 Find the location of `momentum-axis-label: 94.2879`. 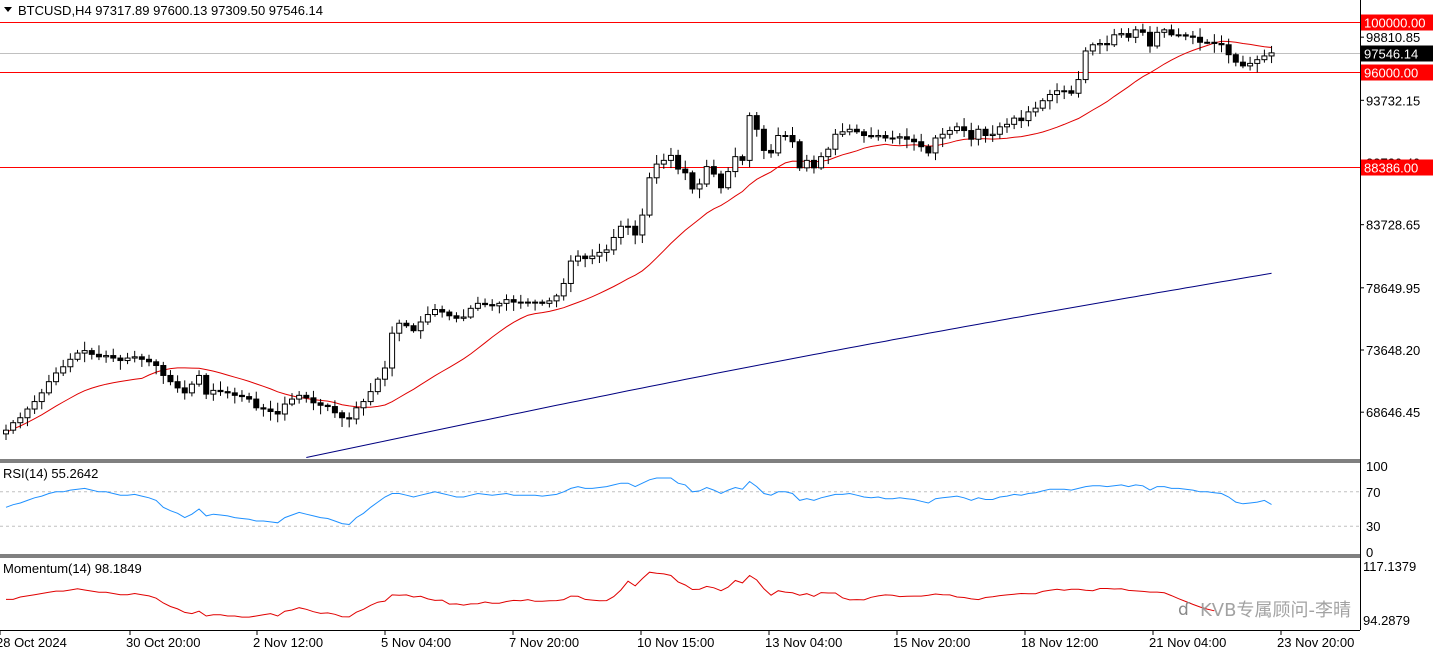

momentum-axis-label: 94.2879 is located at coordinates (1386, 620).